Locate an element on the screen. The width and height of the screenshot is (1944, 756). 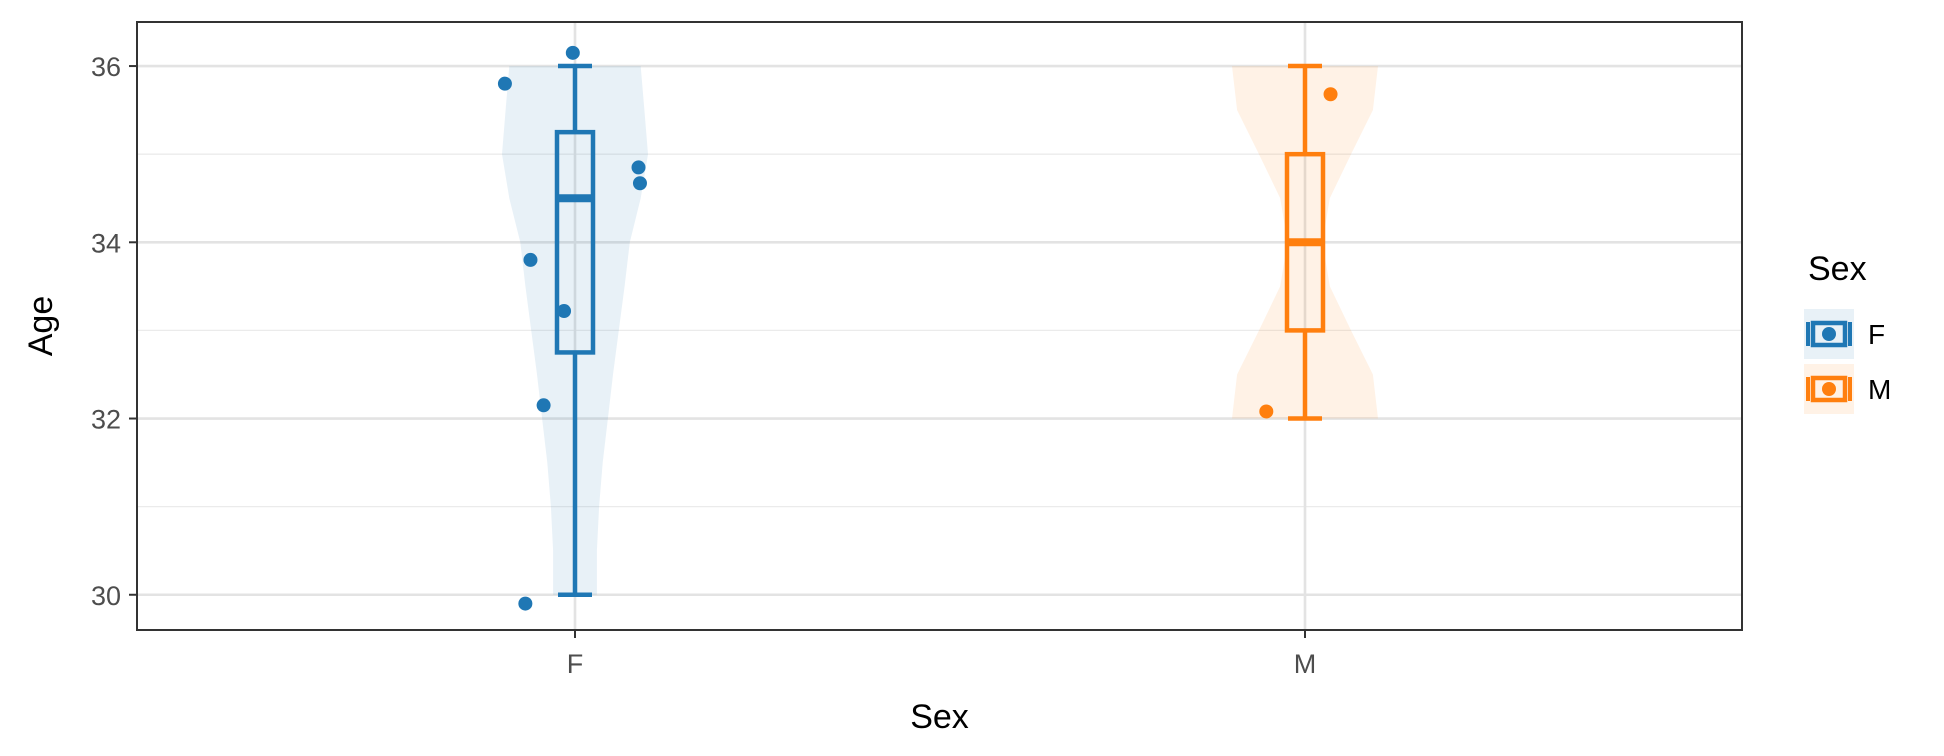
legend-label-F: F is located at coordinates (1876, 334).